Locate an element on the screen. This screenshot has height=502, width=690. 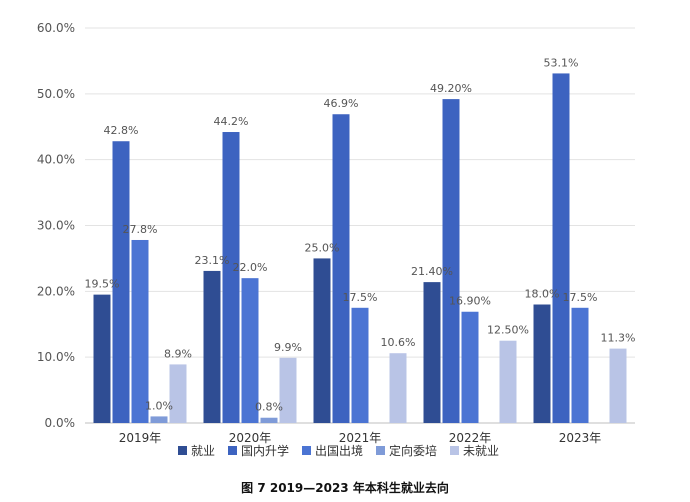
figure-caption: 图 7 2019—2023 年本科生就业去向 is located at coordinates (345, 487).